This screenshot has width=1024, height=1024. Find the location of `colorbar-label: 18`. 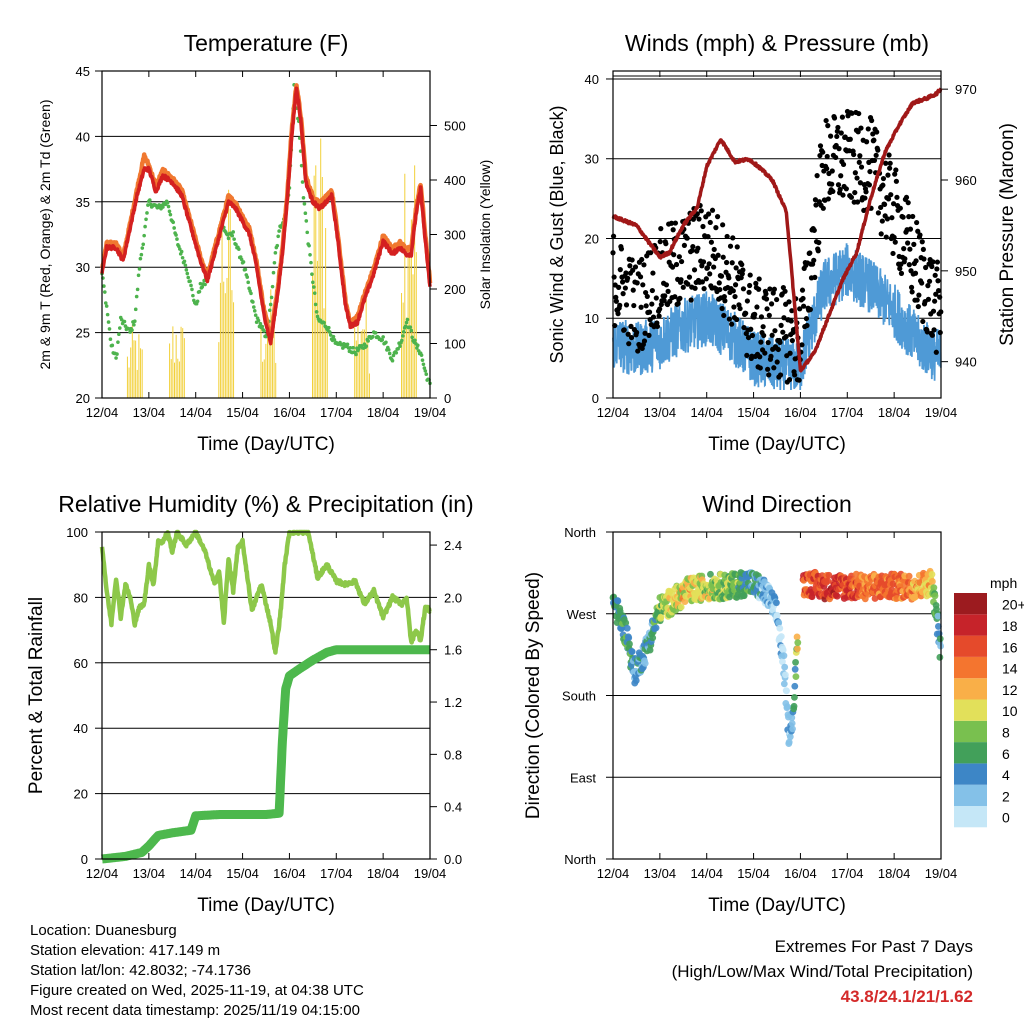

colorbar-label: 18 is located at coordinates (1010, 626).